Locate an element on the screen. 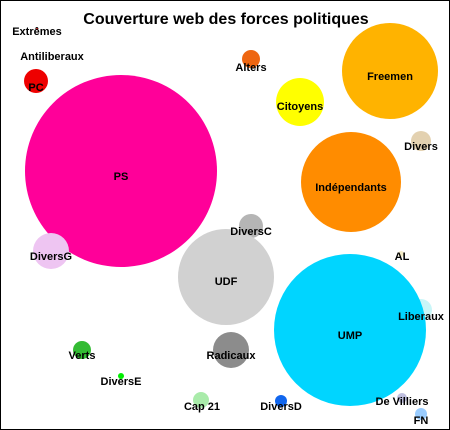  bubble-label-ump: UMP is located at coordinates (350, 336).